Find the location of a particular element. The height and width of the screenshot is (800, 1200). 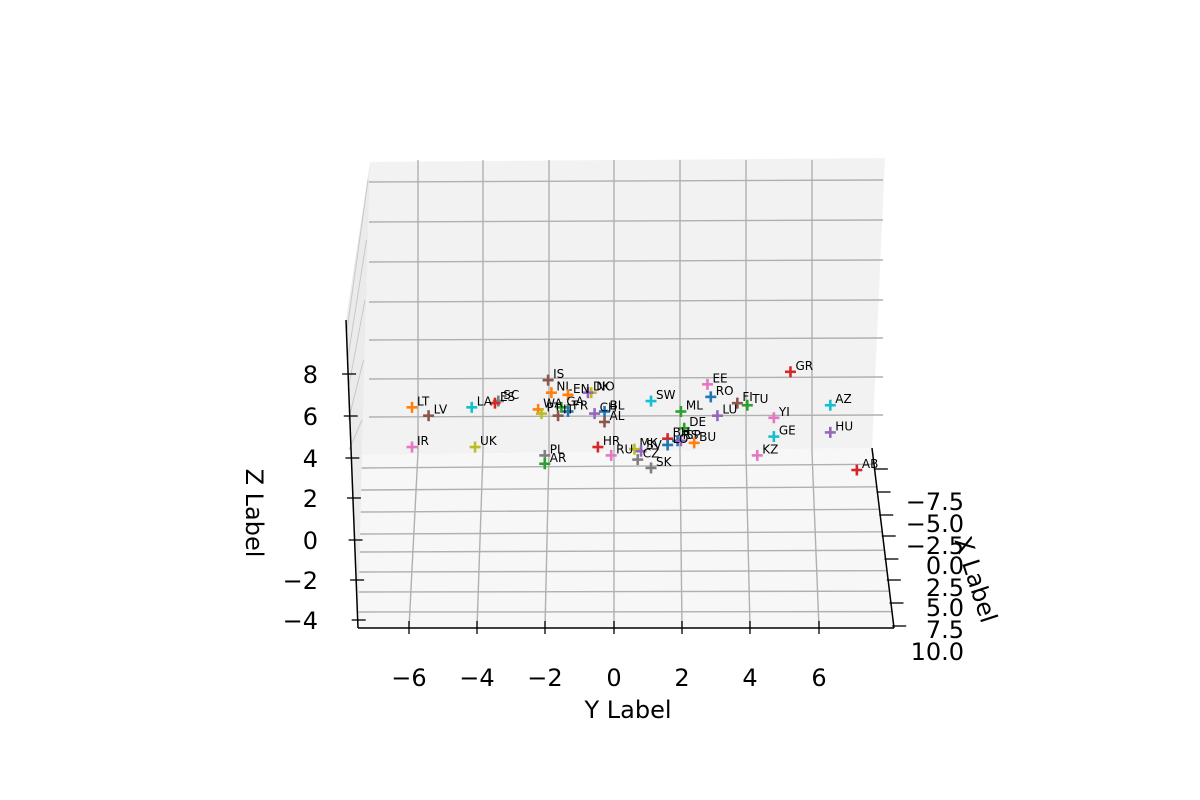

data-point-fr: FR is located at coordinates (575, 408).